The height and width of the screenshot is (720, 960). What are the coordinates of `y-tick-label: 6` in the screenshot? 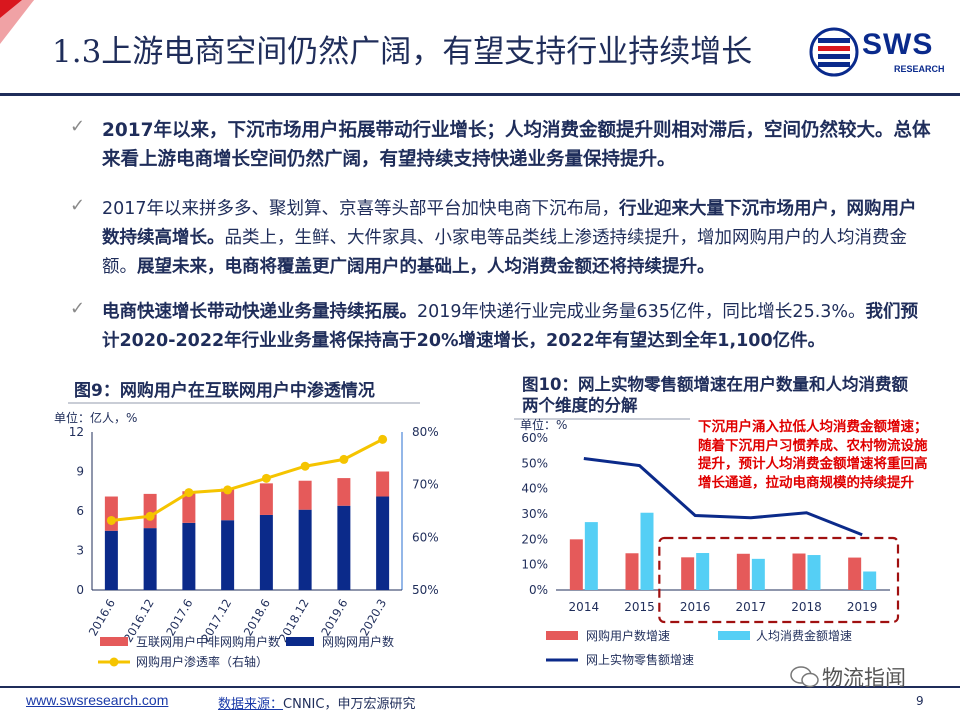 It's located at (80, 511).